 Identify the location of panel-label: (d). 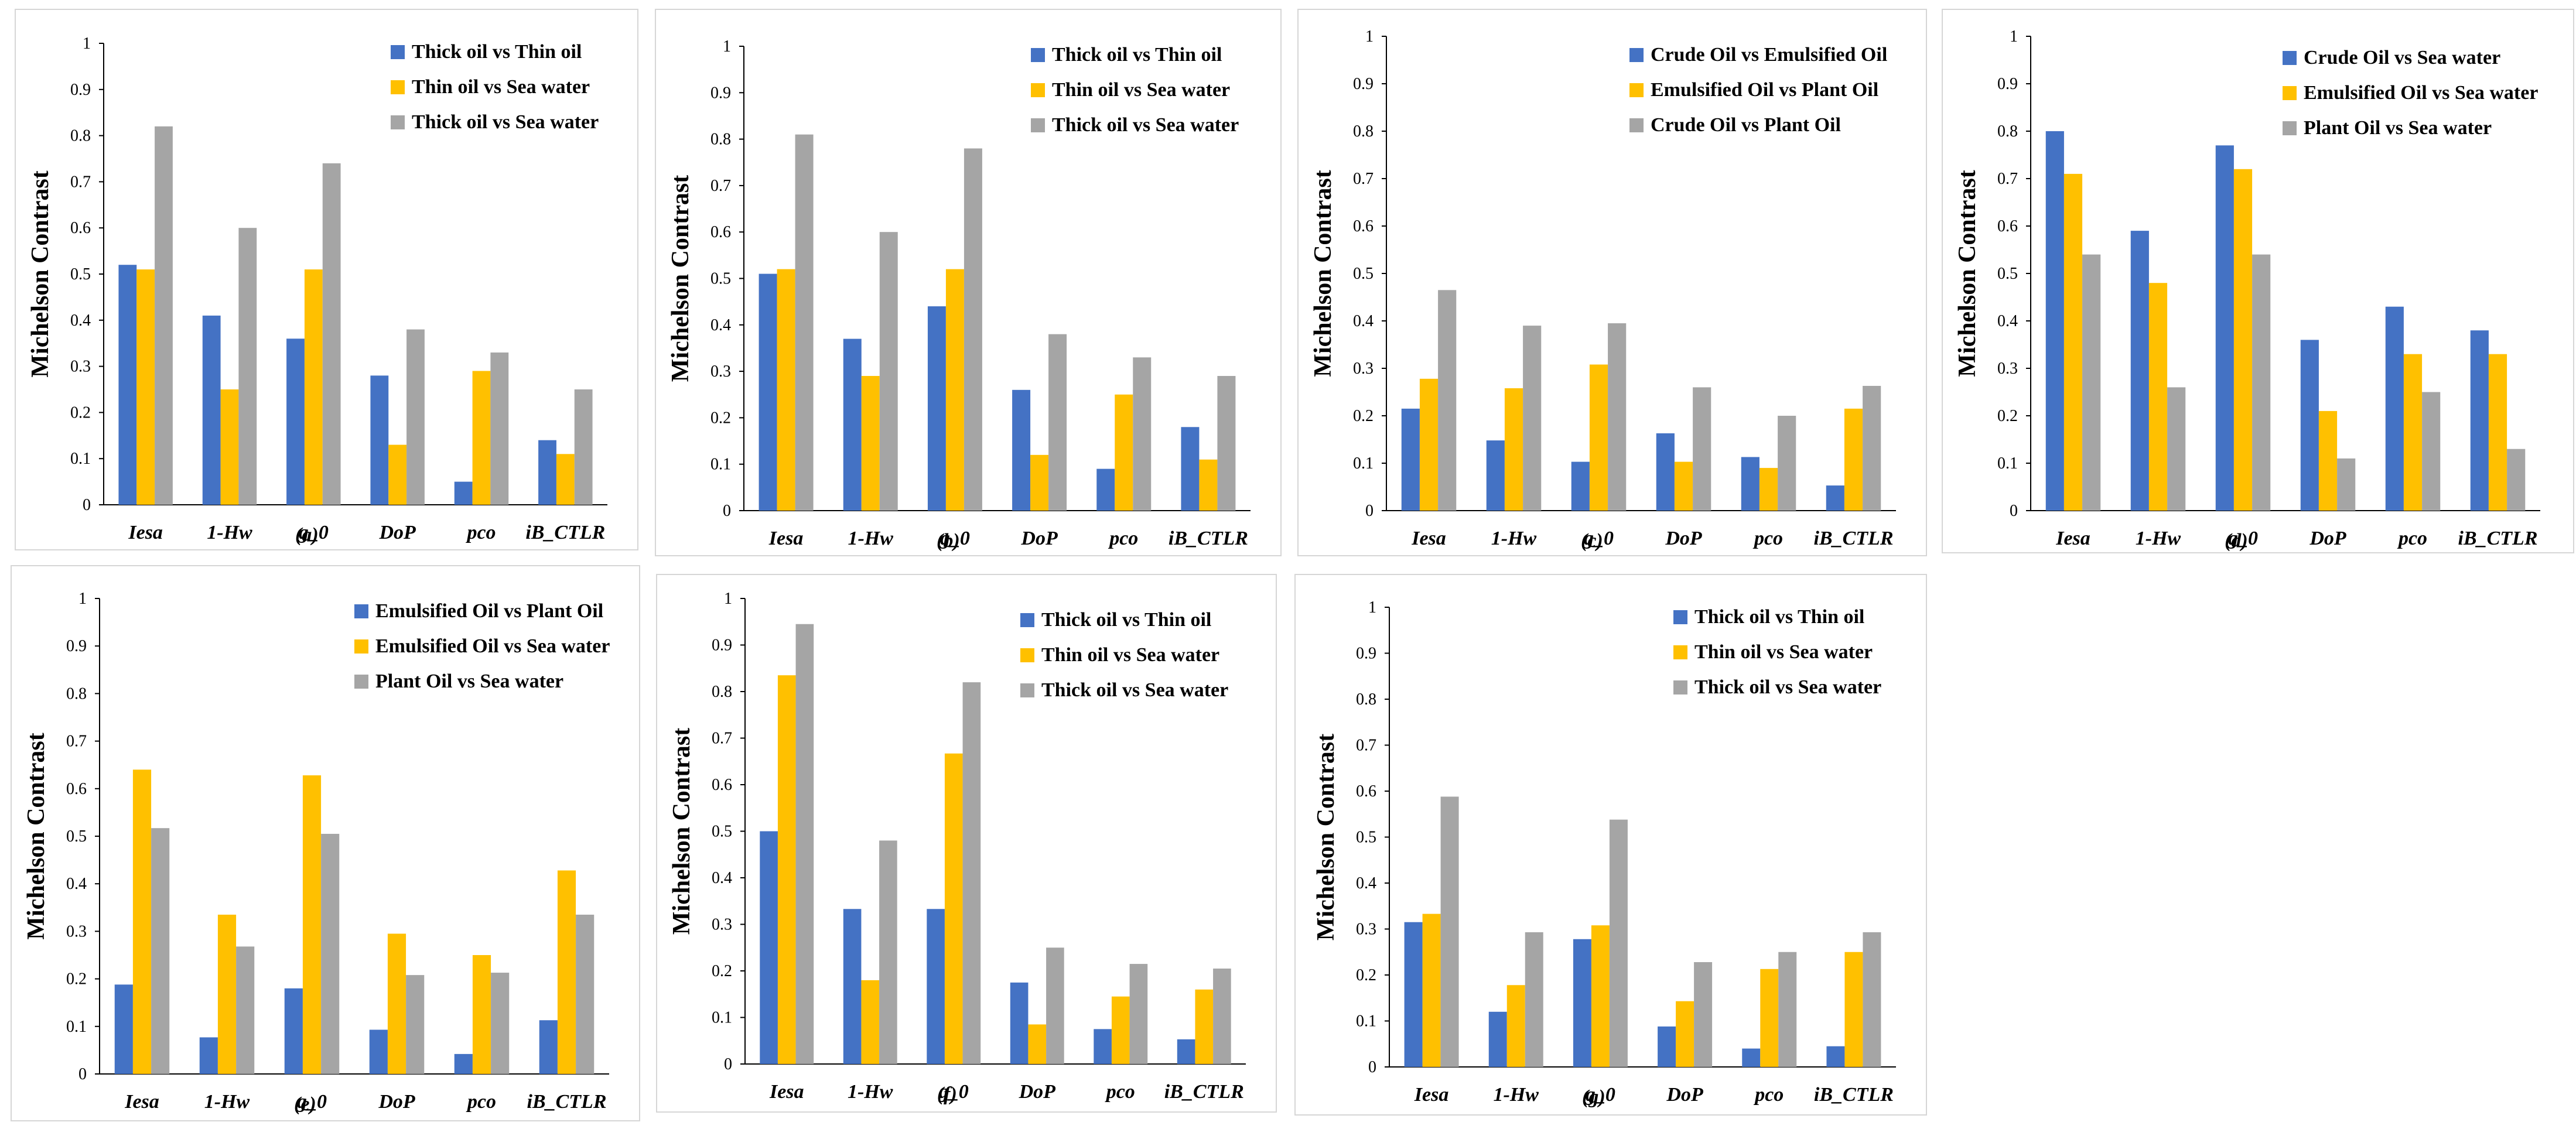
(2236, 541).